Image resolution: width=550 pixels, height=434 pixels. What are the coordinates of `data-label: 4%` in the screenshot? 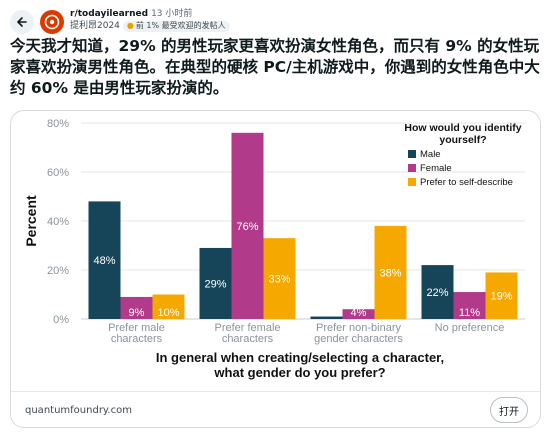 It's located at (359, 313).